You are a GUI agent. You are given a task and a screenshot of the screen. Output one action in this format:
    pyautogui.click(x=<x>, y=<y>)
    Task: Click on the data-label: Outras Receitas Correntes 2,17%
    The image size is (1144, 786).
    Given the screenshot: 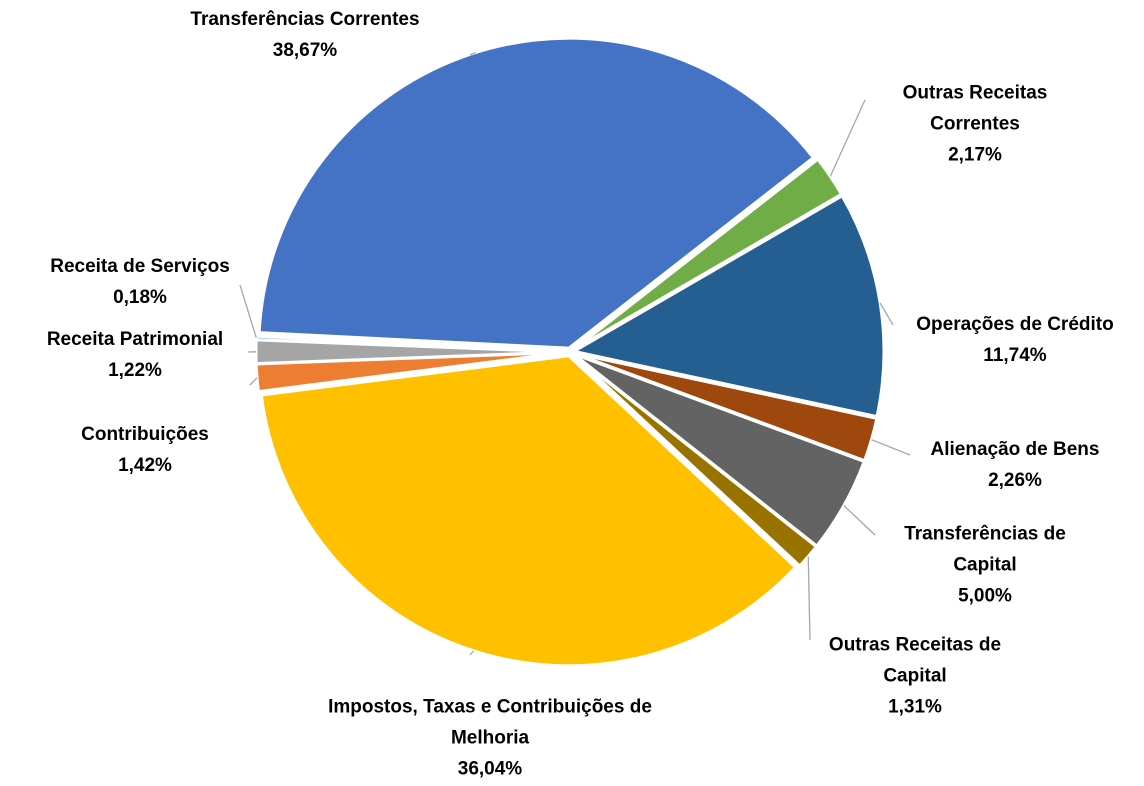 What is the action you would take?
    pyautogui.click(x=975, y=124)
    